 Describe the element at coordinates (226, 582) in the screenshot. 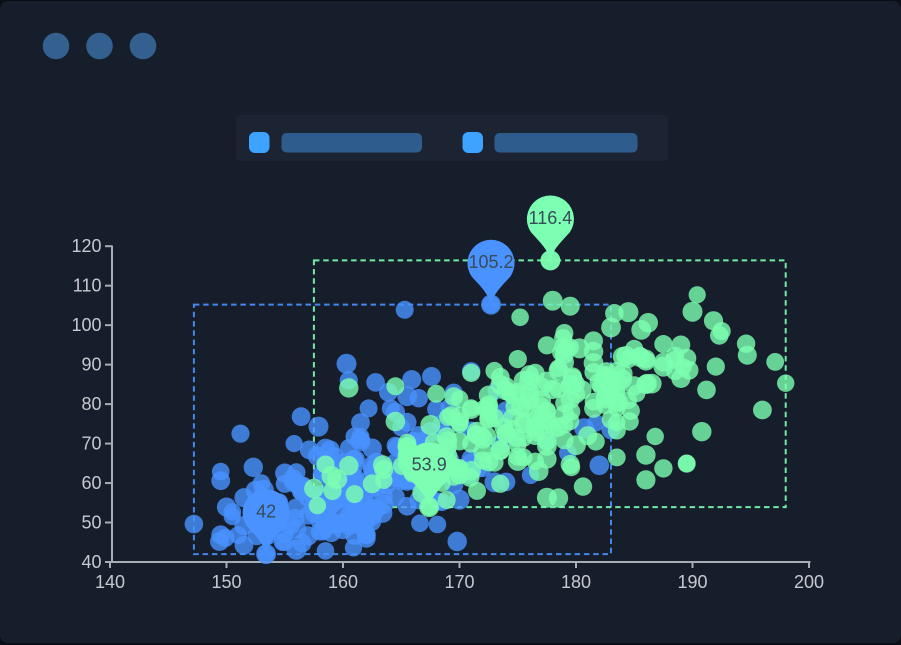

I see `svg-text: 150` at that location.